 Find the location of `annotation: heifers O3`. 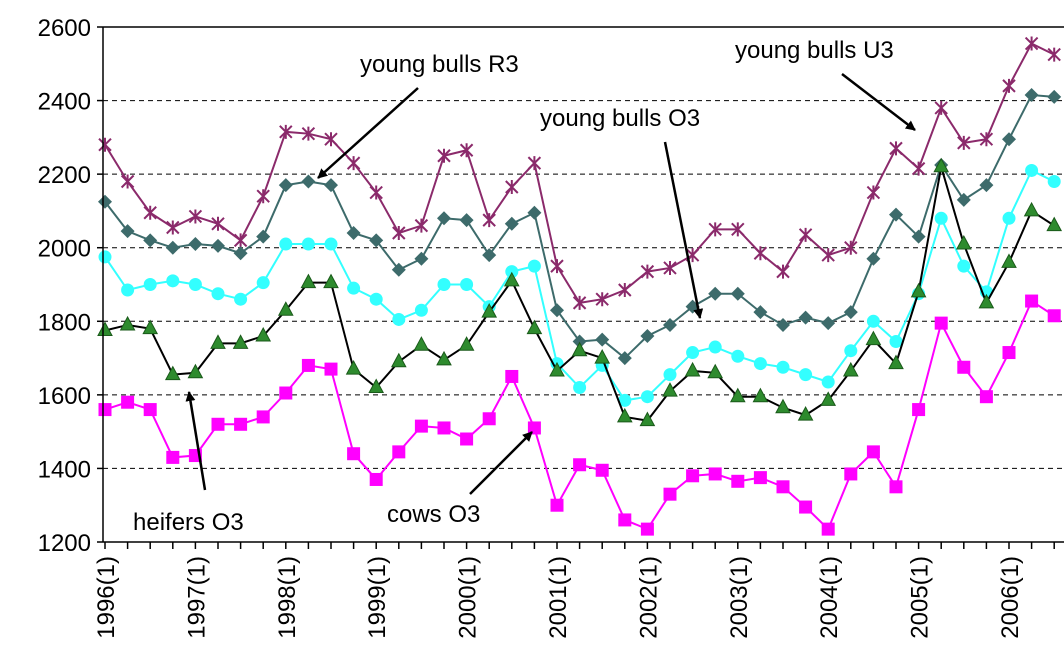

annotation: heifers O3 is located at coordinates (188, 522).